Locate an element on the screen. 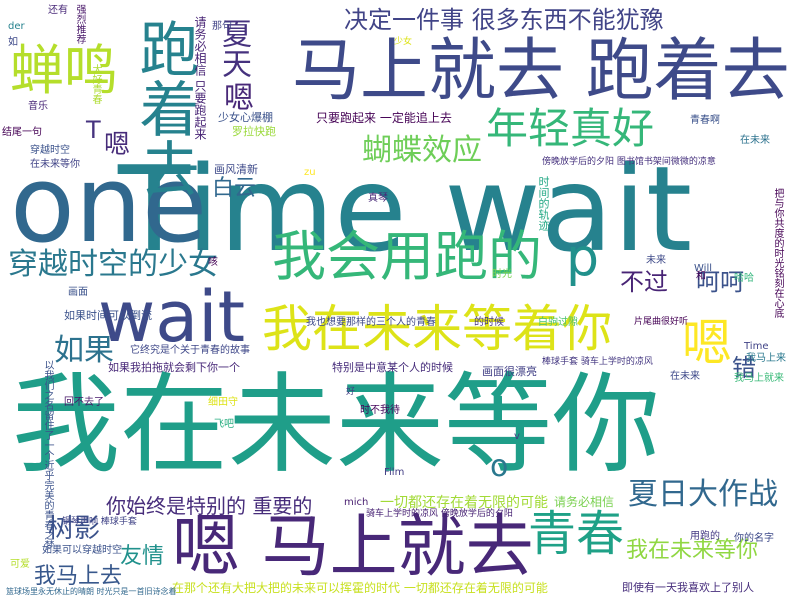 Image resolution: width=800 pixels, height=600 pixels. cloud-word: p is located at coordinates (583, 258).